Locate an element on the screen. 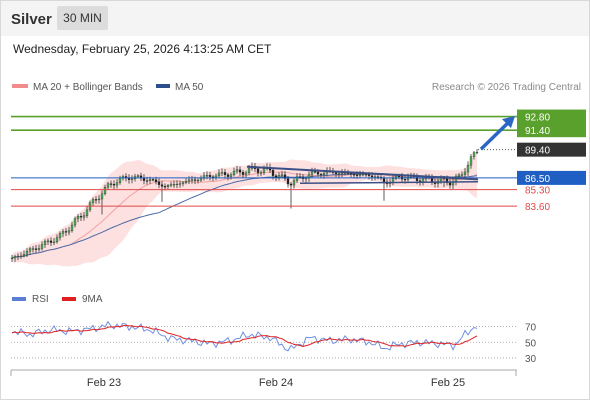  support-label: 83.60 is located at coordinates (537, 207).